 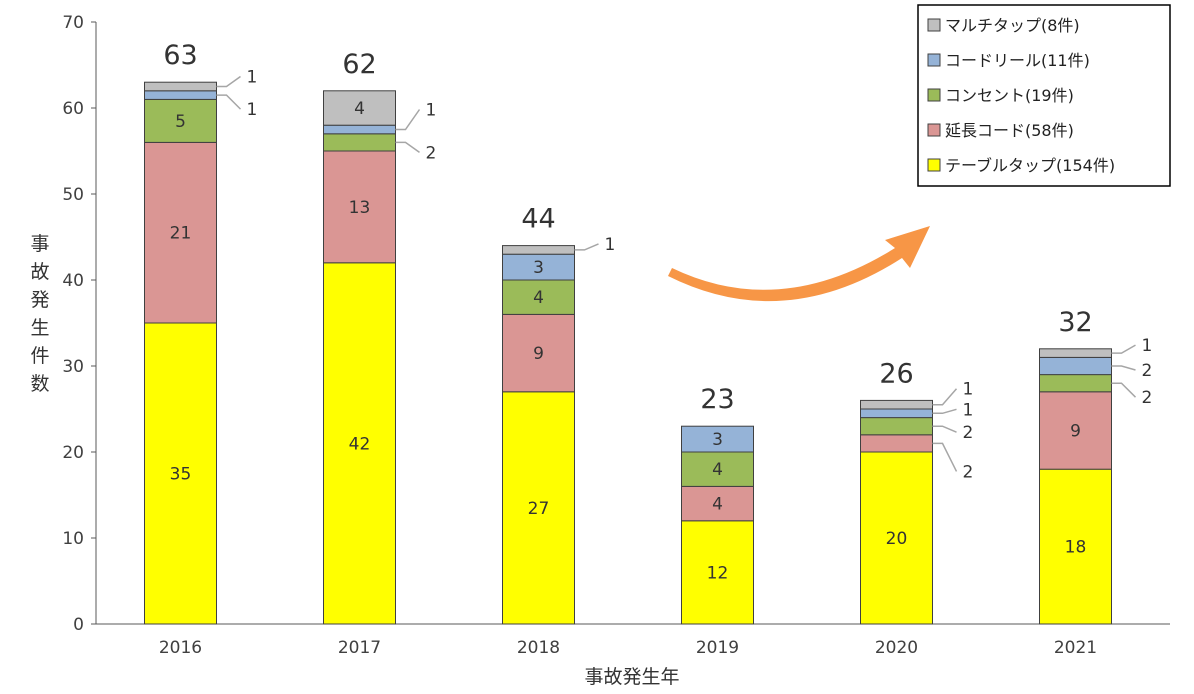 What do you see at coordinates (181, 475) in the screenshot?
I see `data-label: 35` at bounding box center [181, 475].